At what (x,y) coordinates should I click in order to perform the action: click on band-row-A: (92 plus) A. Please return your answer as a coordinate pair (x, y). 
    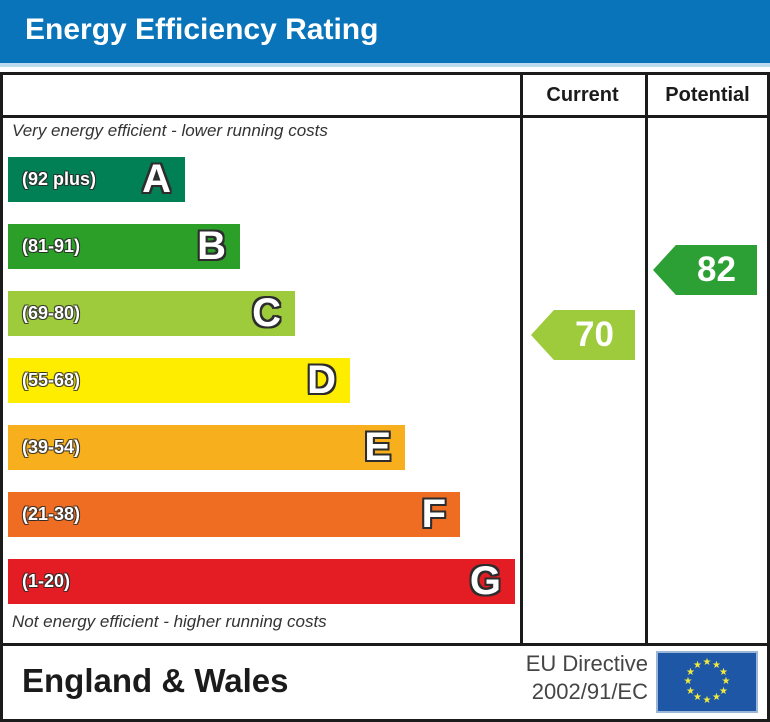
    Looking at the image, I should click on (96, 179).